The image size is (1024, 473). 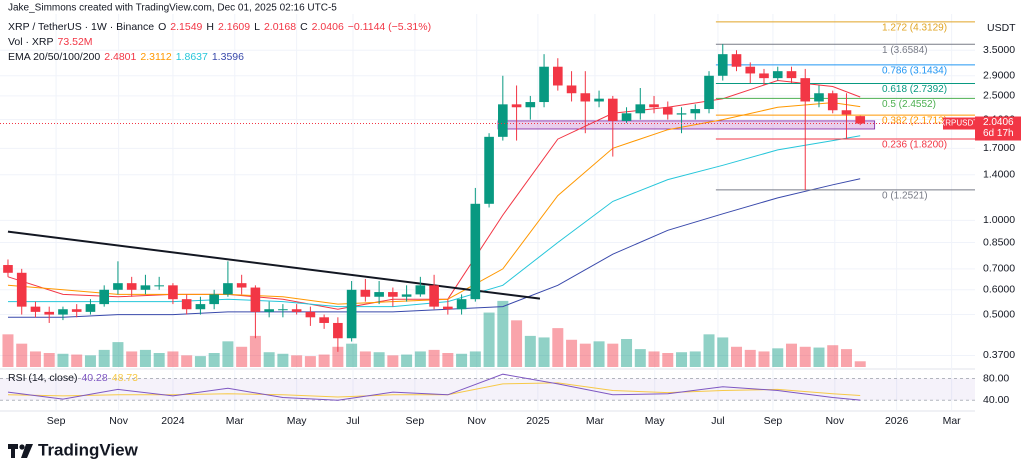 I want to click on x-tick-label: Jul, so click(x=717, y=421).